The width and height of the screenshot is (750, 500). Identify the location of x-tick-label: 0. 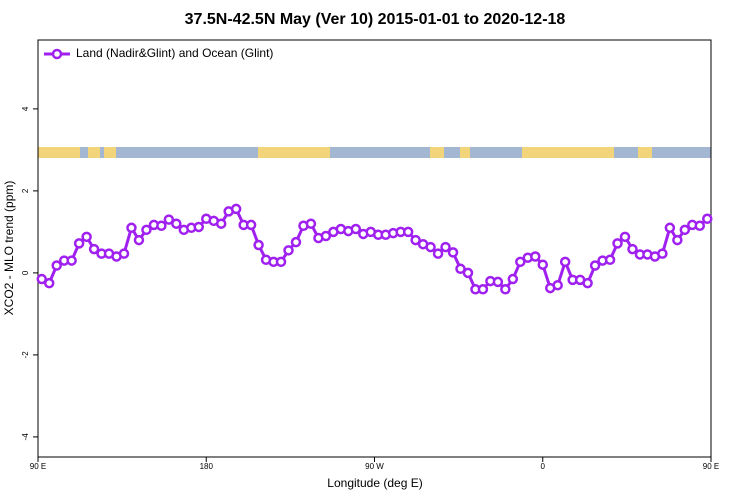
(543, 466).